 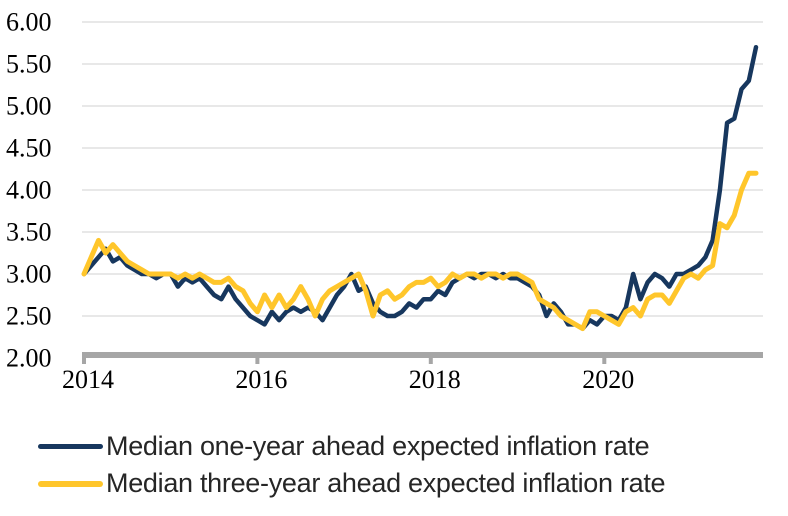 I want to click on y-tick-label: 3.50, so click(x=29, y=232).